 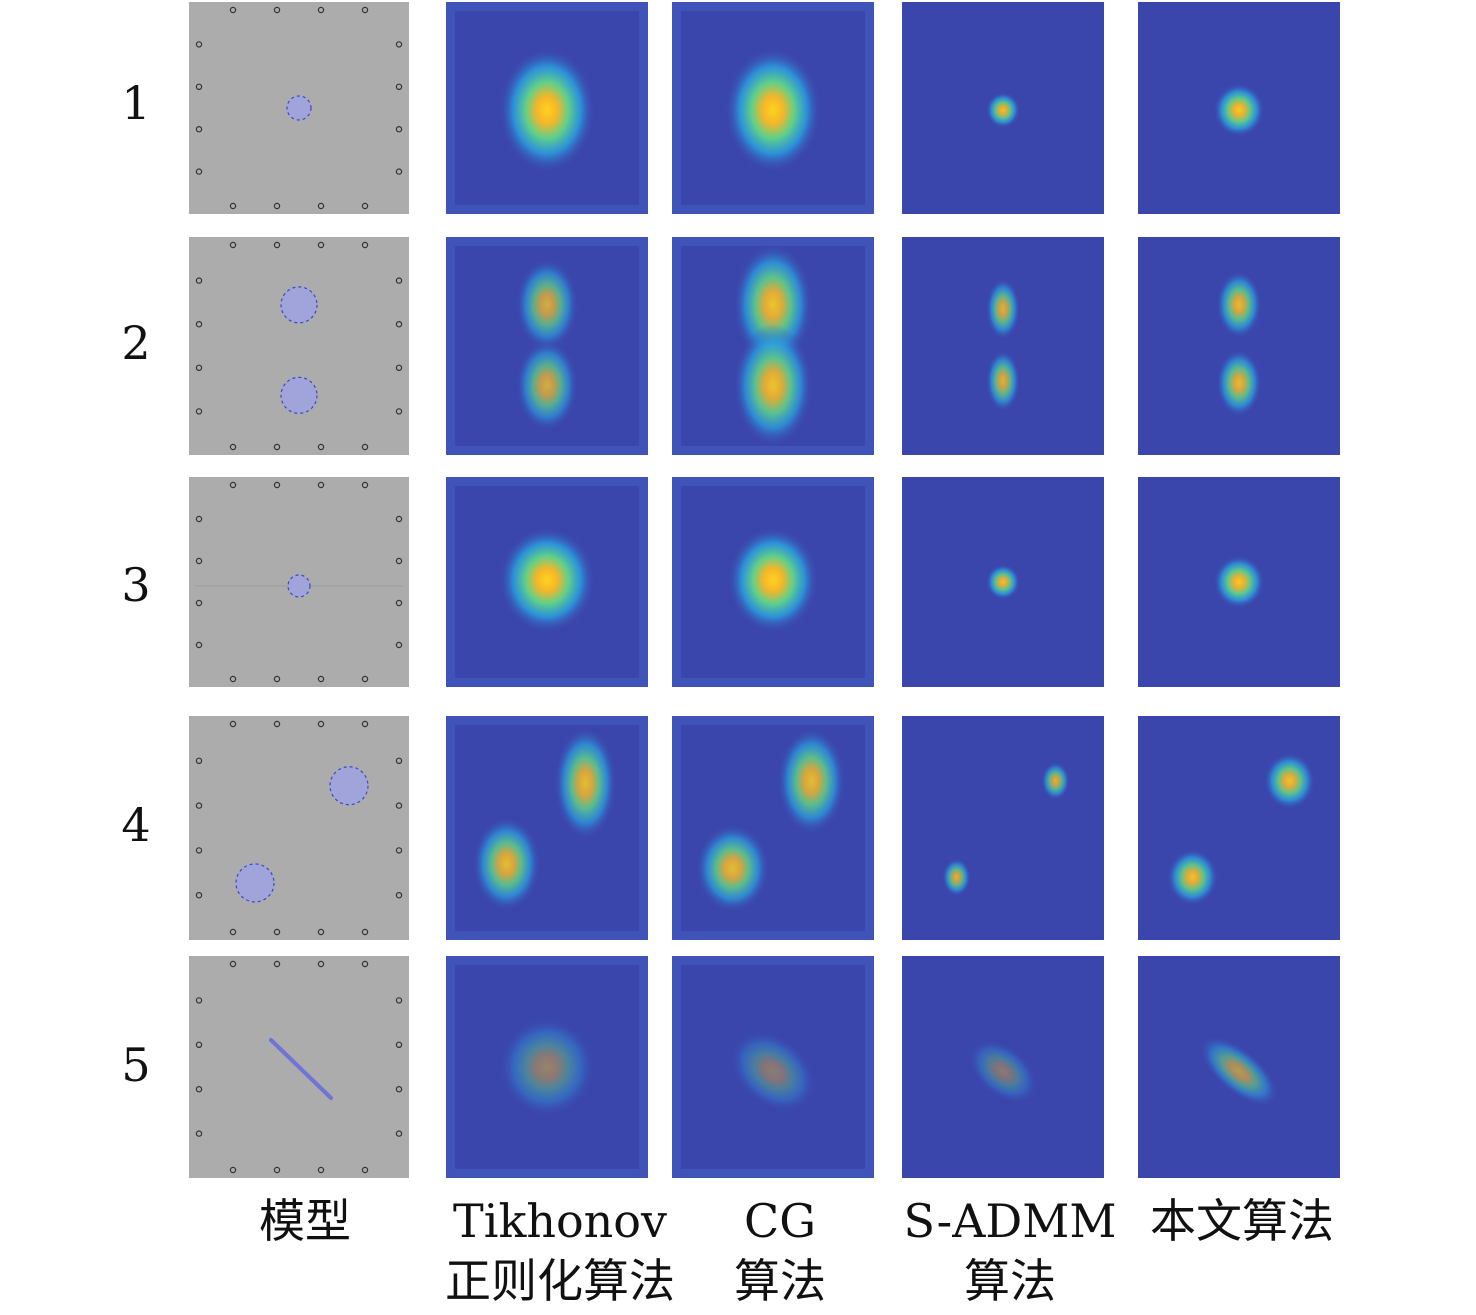 I want to click on panel-row1-sadmm, so click(x=1003, y=108).